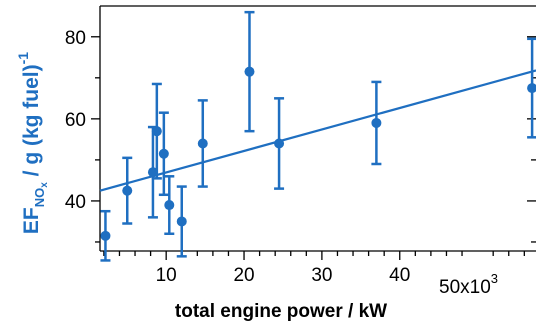 This screenshot has height=336, width=536. I want to click on x-tick-label: 10, so click(166, 275).